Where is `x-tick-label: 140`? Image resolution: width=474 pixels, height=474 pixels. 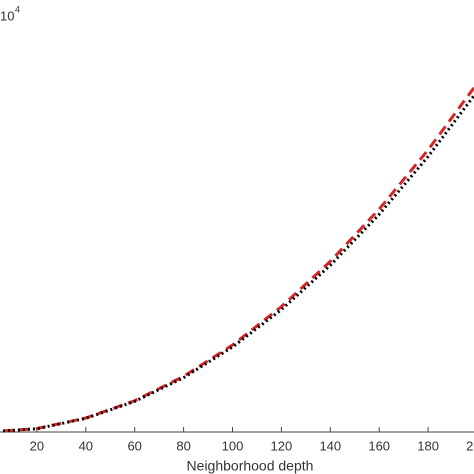 x-tick-label: 140 is located at coordinates (330, 445).